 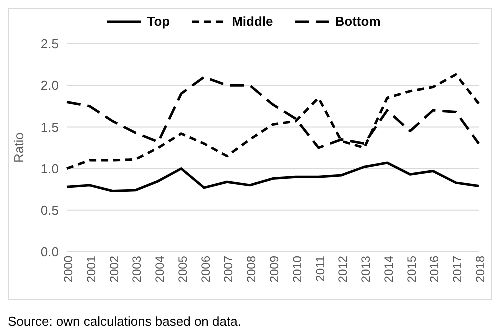 What do you see at coordinates (253, 21) in the screenshot?
I see `legend-label: Middle` at bounding box center [253, 21].